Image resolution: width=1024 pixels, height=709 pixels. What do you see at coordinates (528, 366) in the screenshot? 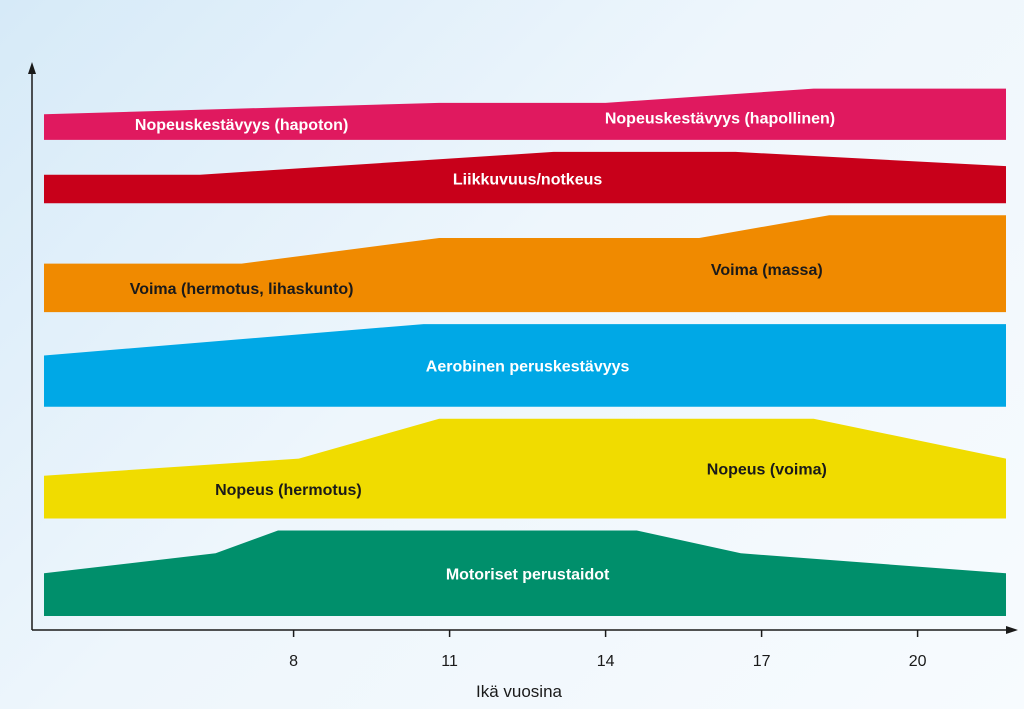
I see `band-label-aerobinen-1: Aerobinen peruskestävyys` at bounding box center [528, 366].